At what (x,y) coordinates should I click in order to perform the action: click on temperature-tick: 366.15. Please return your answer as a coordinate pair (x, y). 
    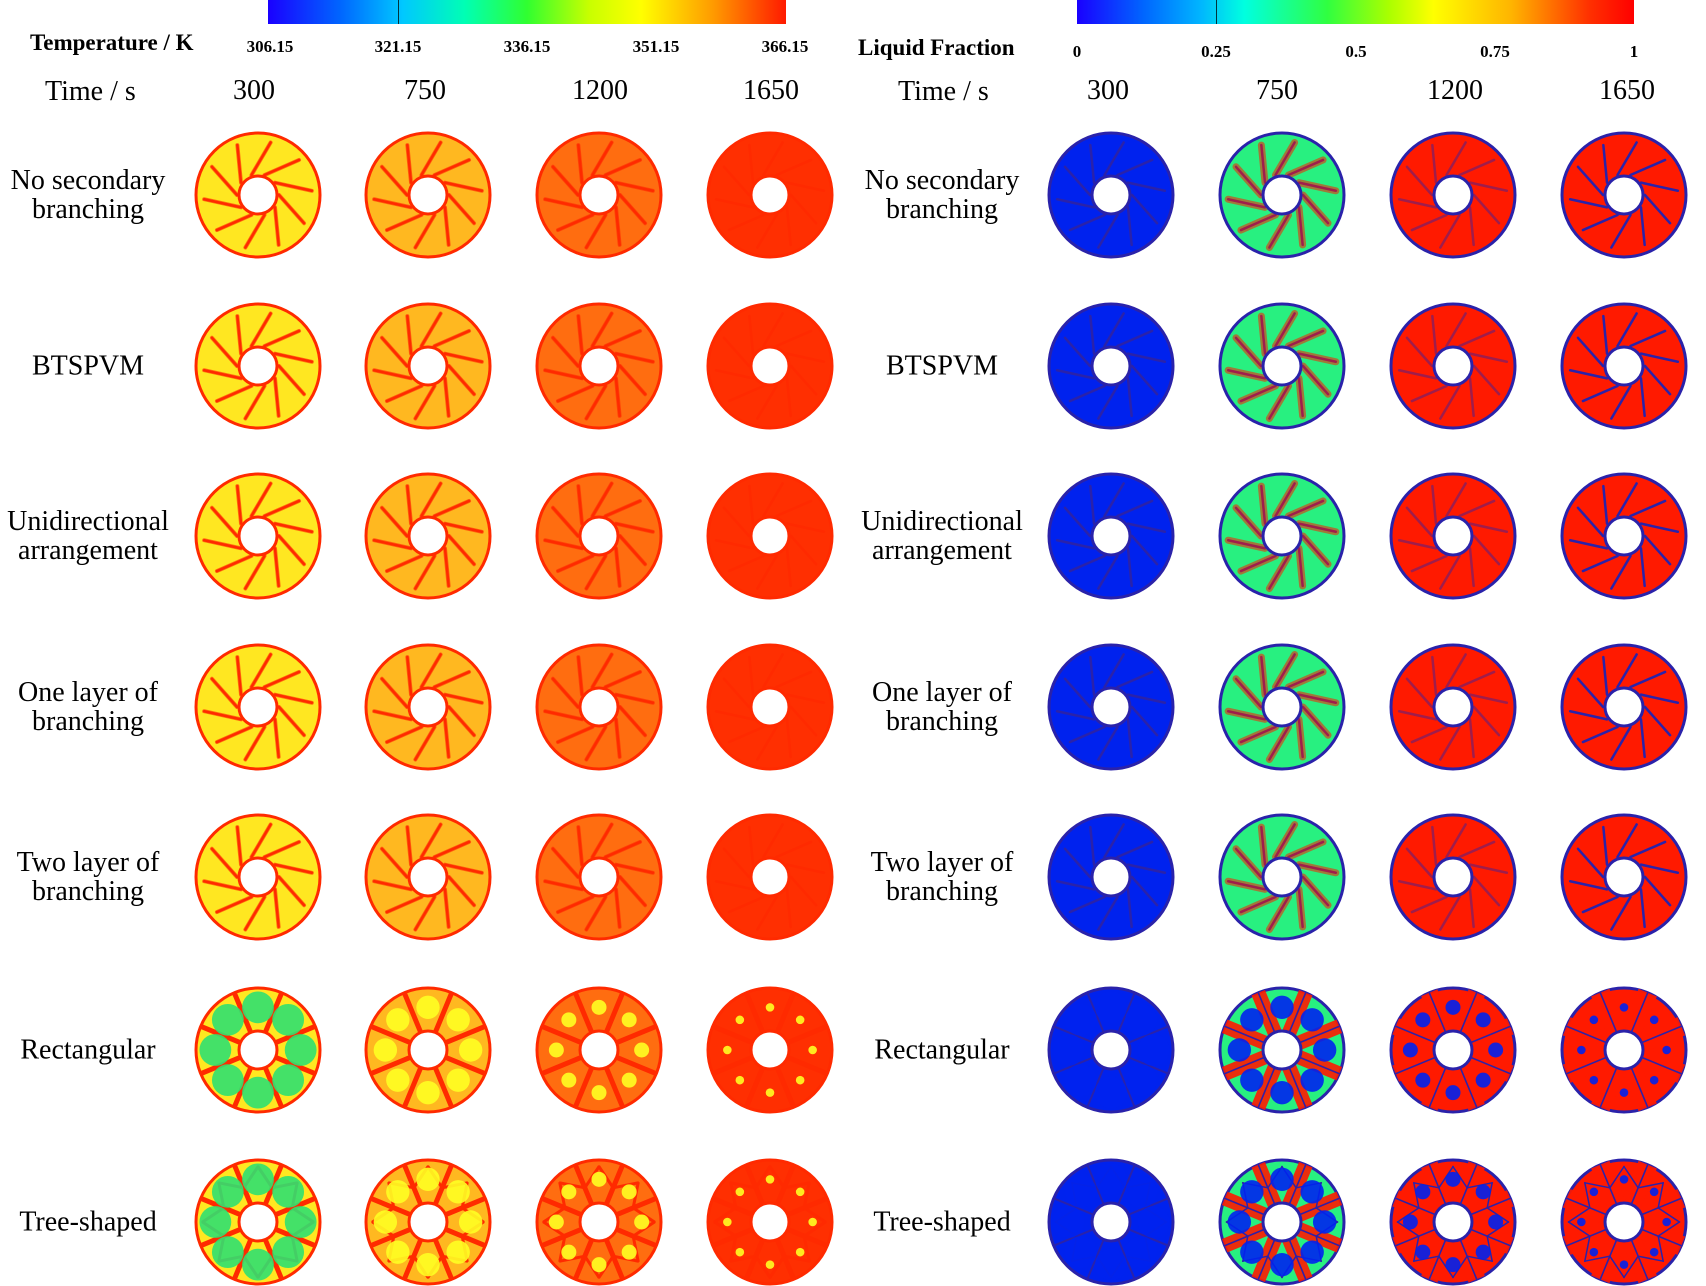
    Looking at the image, I should click on (785, 46).